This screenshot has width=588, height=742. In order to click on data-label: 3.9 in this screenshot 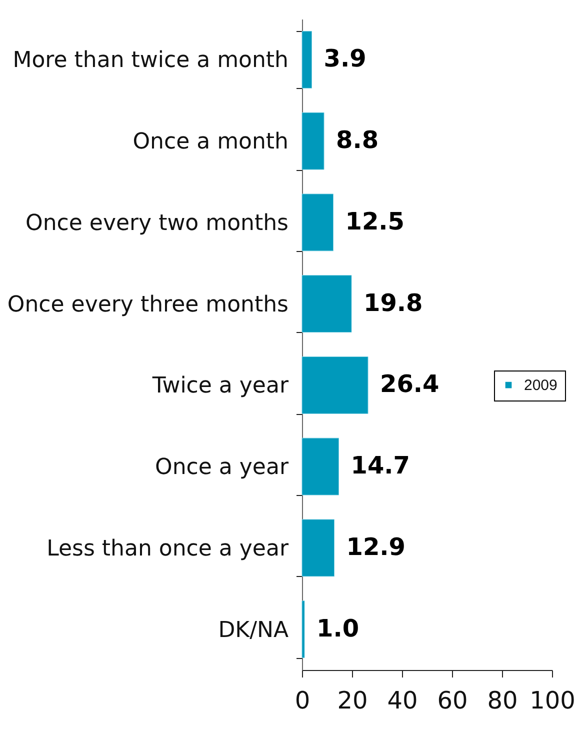, I will do `click(345, 58)`.